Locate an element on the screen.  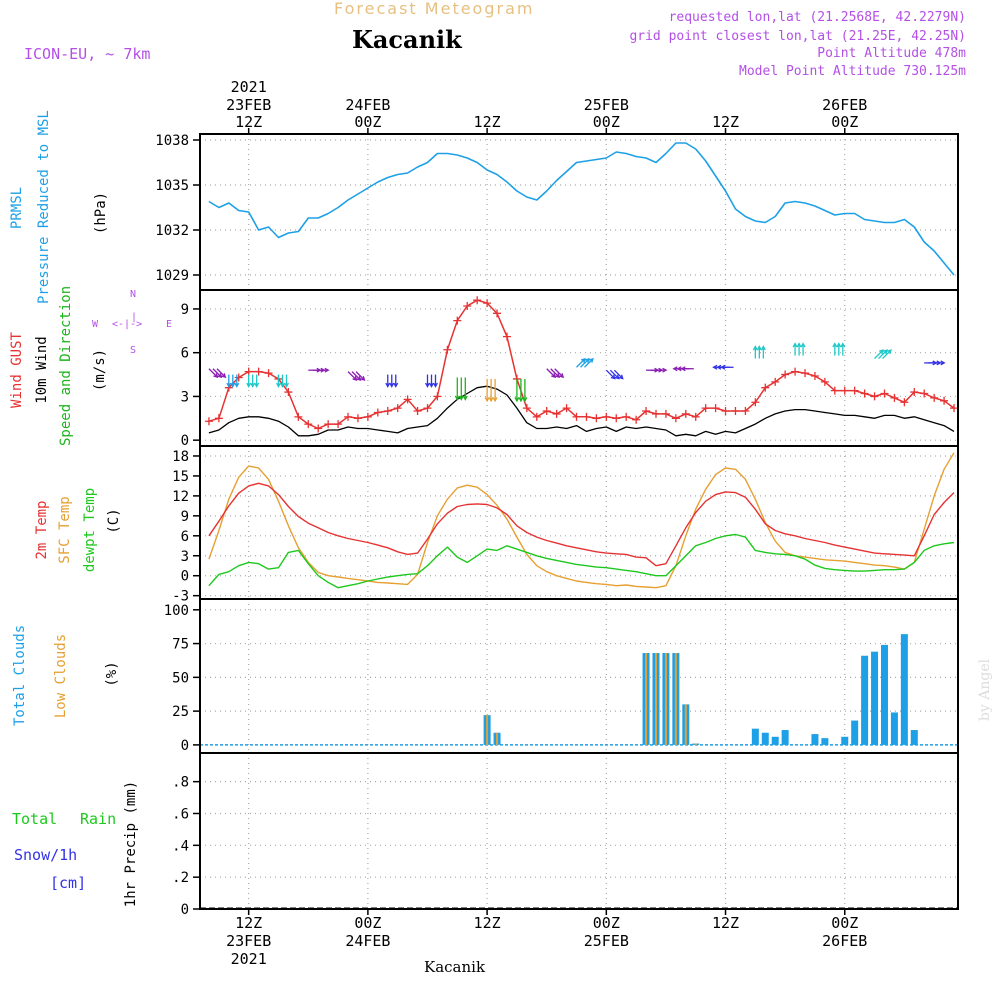
wind-gust-label: Wind GUST is located at coordinates (17, 370).